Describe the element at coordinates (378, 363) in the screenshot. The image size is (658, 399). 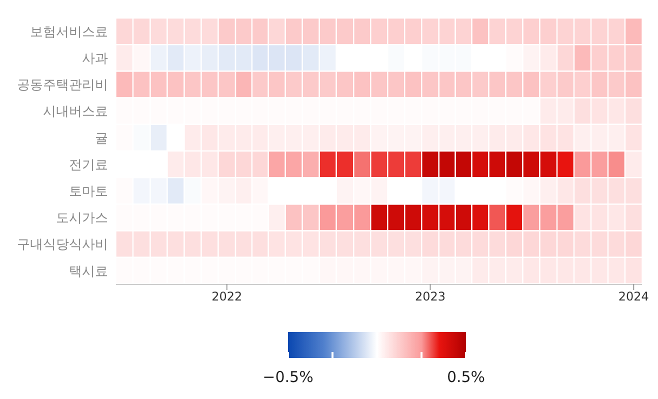
I see `color-scale: −0.5% 0.5%` at that location.